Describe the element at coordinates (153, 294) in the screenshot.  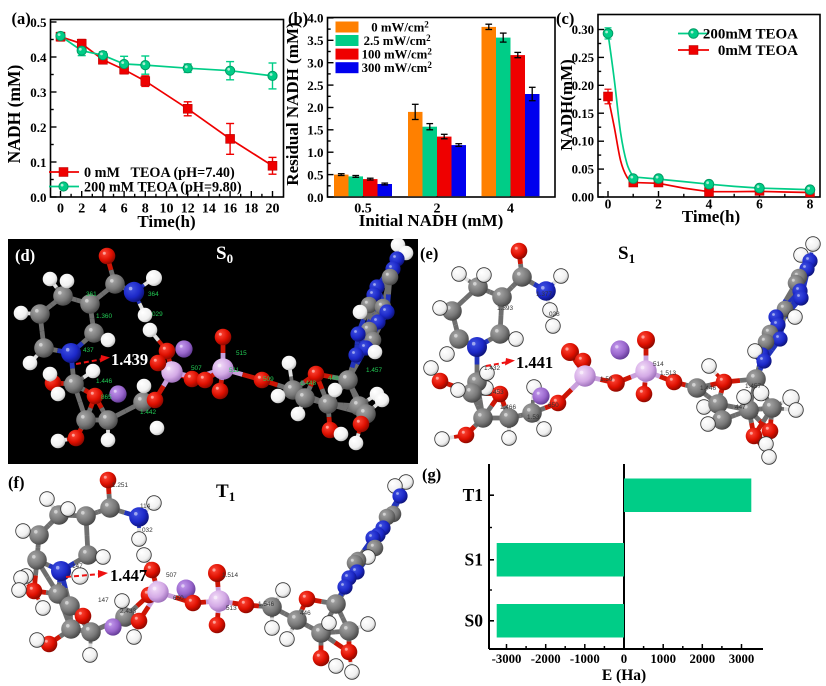
I see `svg-text: 364` at that location.